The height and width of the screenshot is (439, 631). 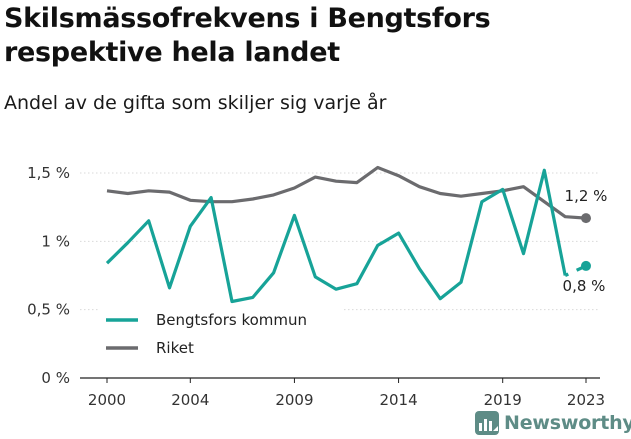 What do you see at coordinates (586, 196) in the screenshot?
I see `end-label-riket: 1,2 %` at bounding box center [586, 196].